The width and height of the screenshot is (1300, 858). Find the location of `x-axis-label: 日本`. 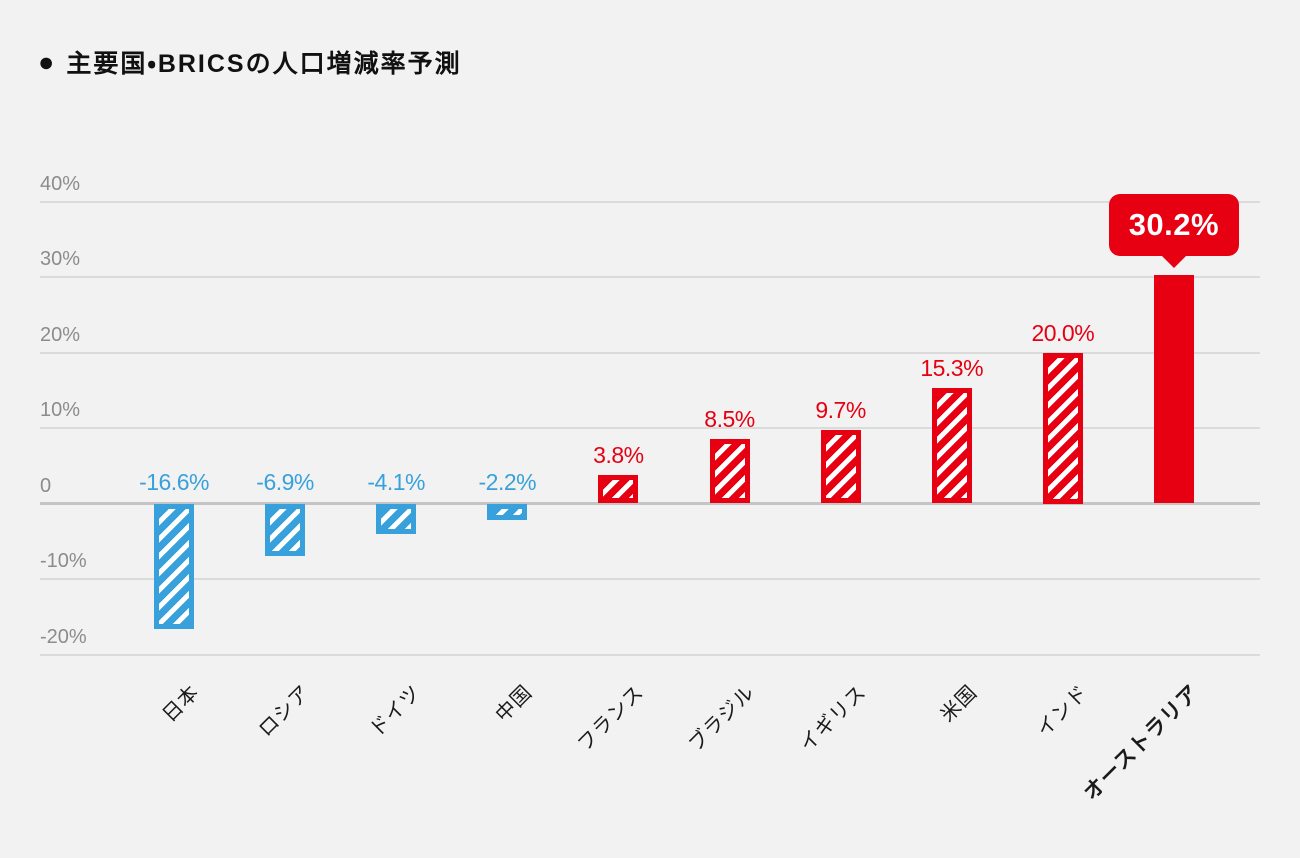

x-axis-label: 日本 is located at coordinates (181, 704).